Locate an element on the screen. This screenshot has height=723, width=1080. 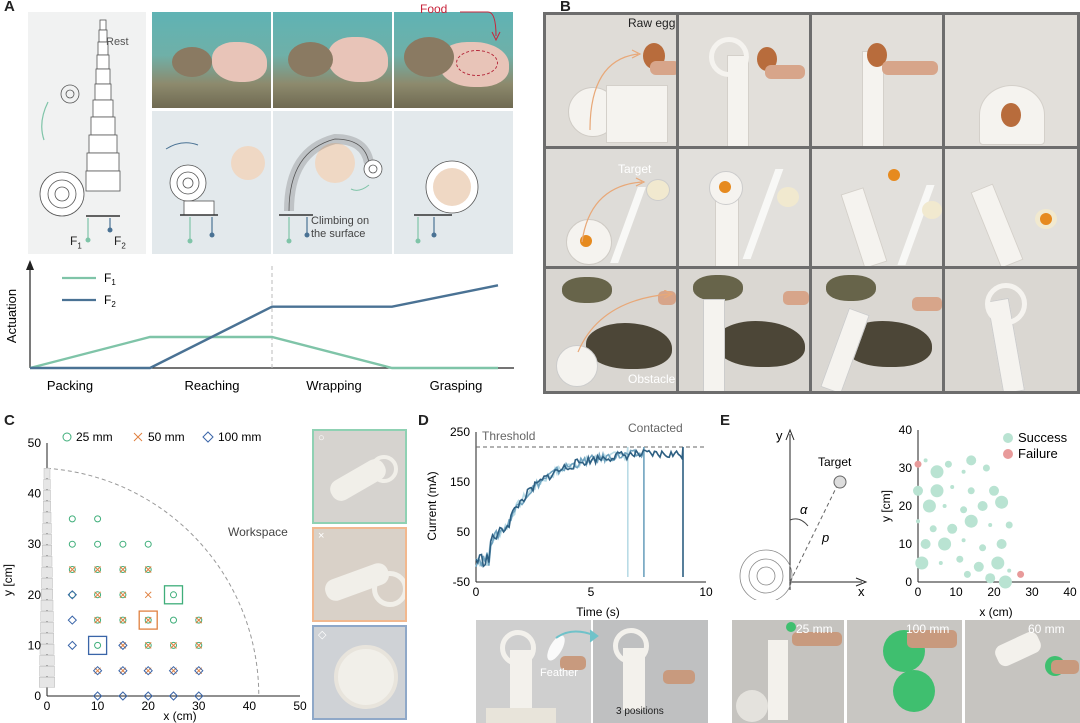
schematic-x-label: x is located at coordinates (861, 591).